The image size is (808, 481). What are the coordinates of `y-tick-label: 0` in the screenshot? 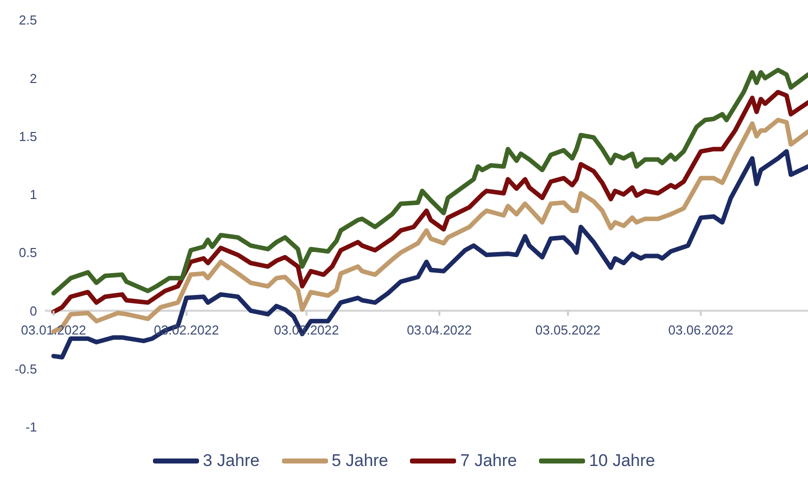 It's located at (33, 310).